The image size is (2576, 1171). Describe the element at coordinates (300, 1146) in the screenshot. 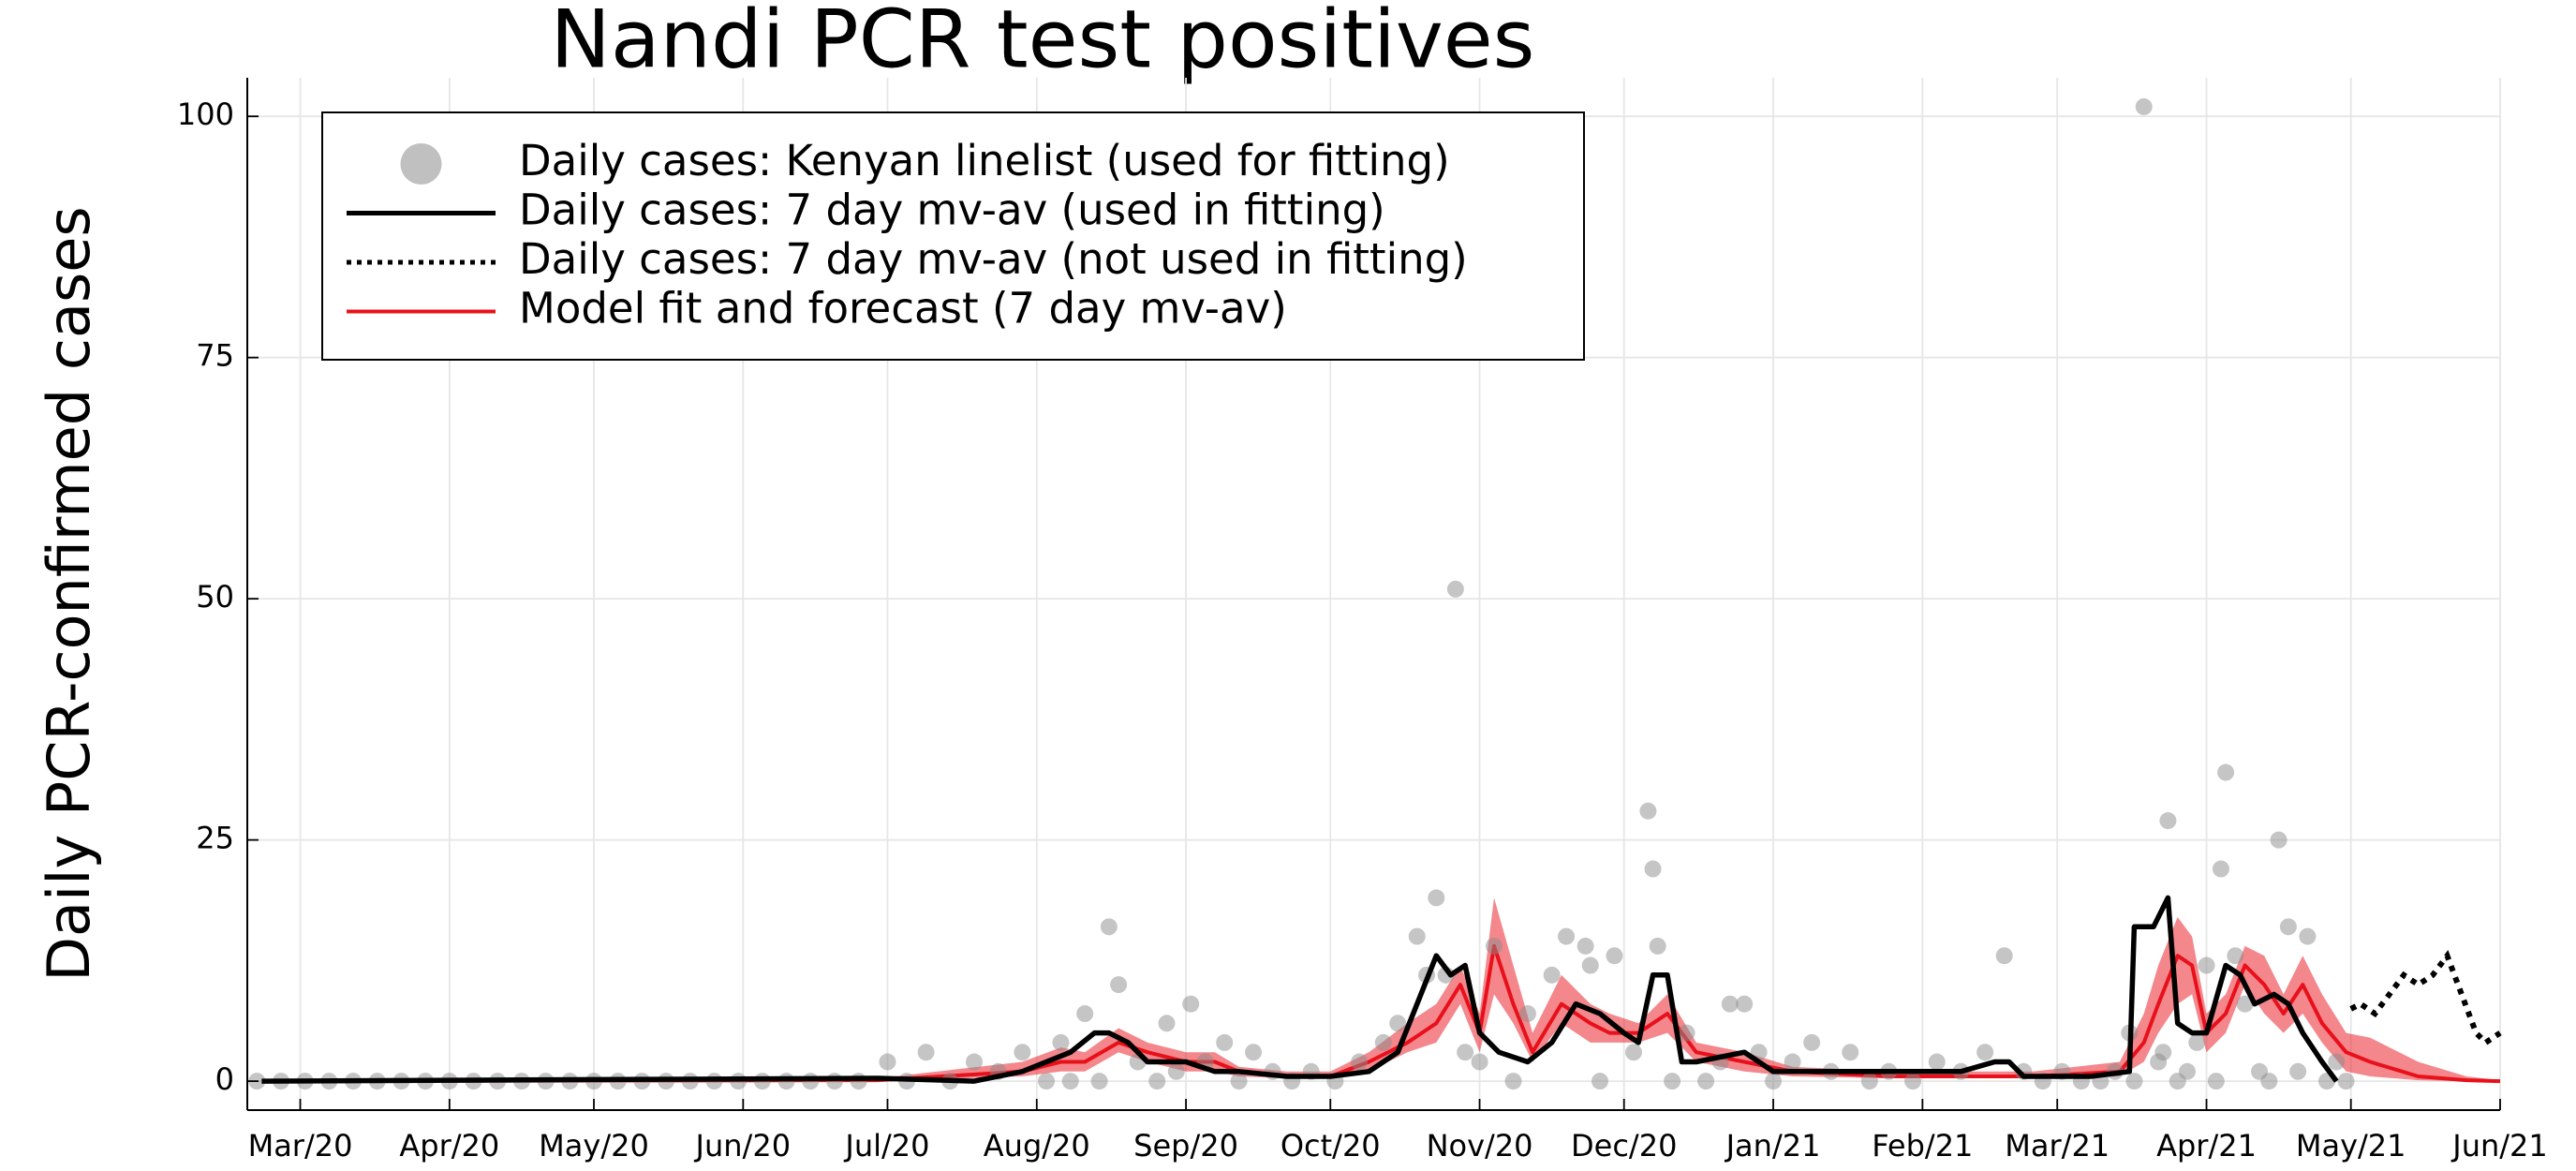

I see `x-tick-label: Mar/20` at that location.